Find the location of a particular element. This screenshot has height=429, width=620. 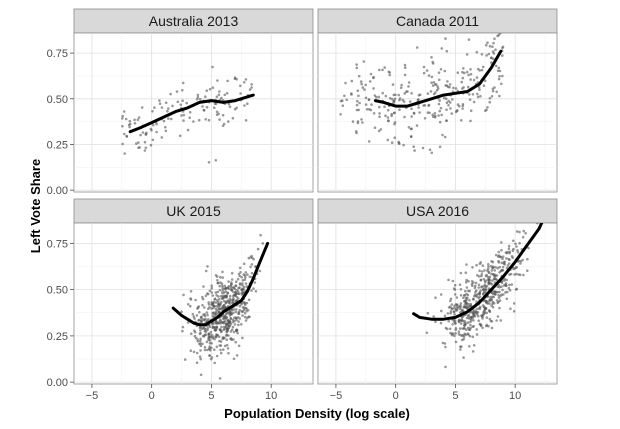

panel-content is located at coordinates (437, 112).